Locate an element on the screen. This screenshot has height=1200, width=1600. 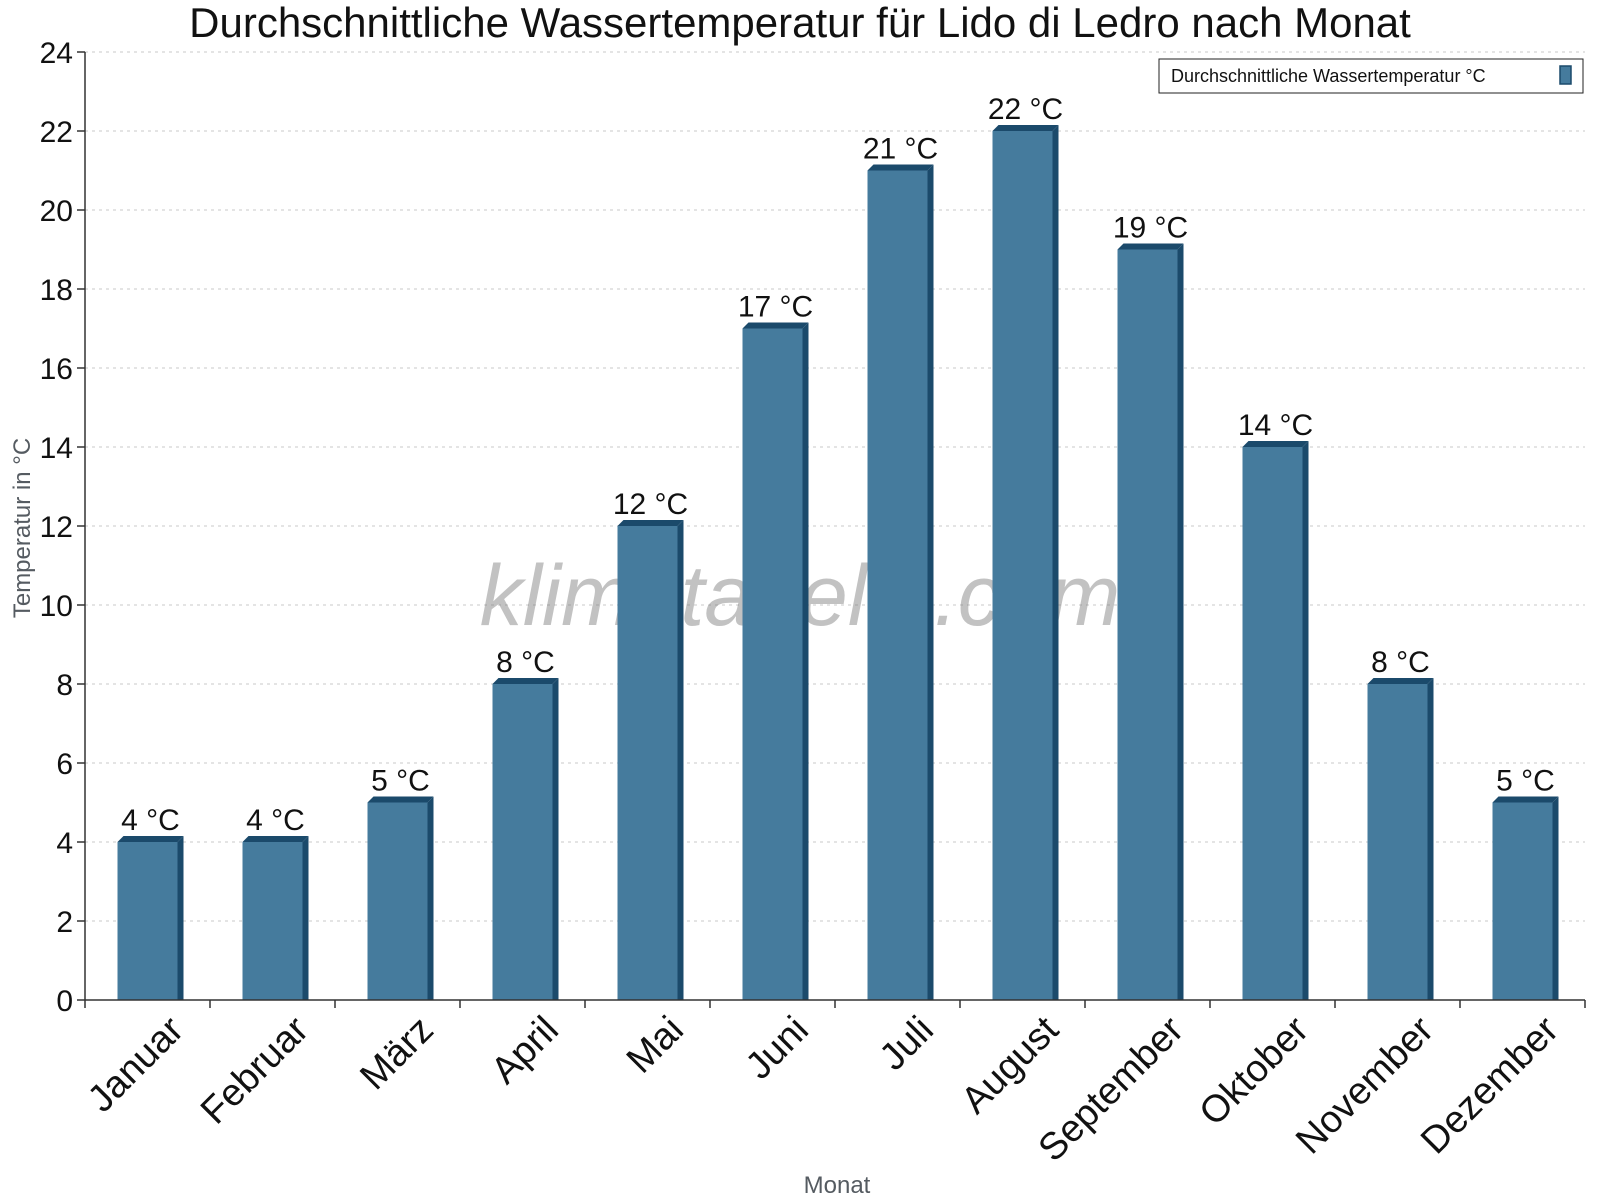
data-label: 22 °C is located at coordinates (1025, 109).